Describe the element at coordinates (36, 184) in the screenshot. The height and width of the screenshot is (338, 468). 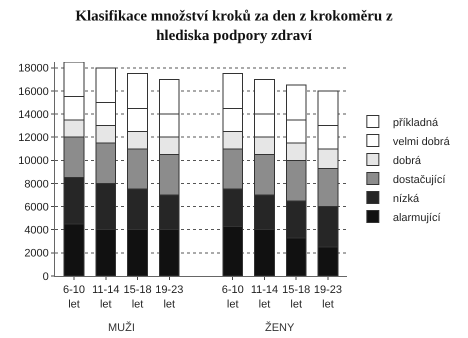
I see `y-tick-label: 8000` at that location.